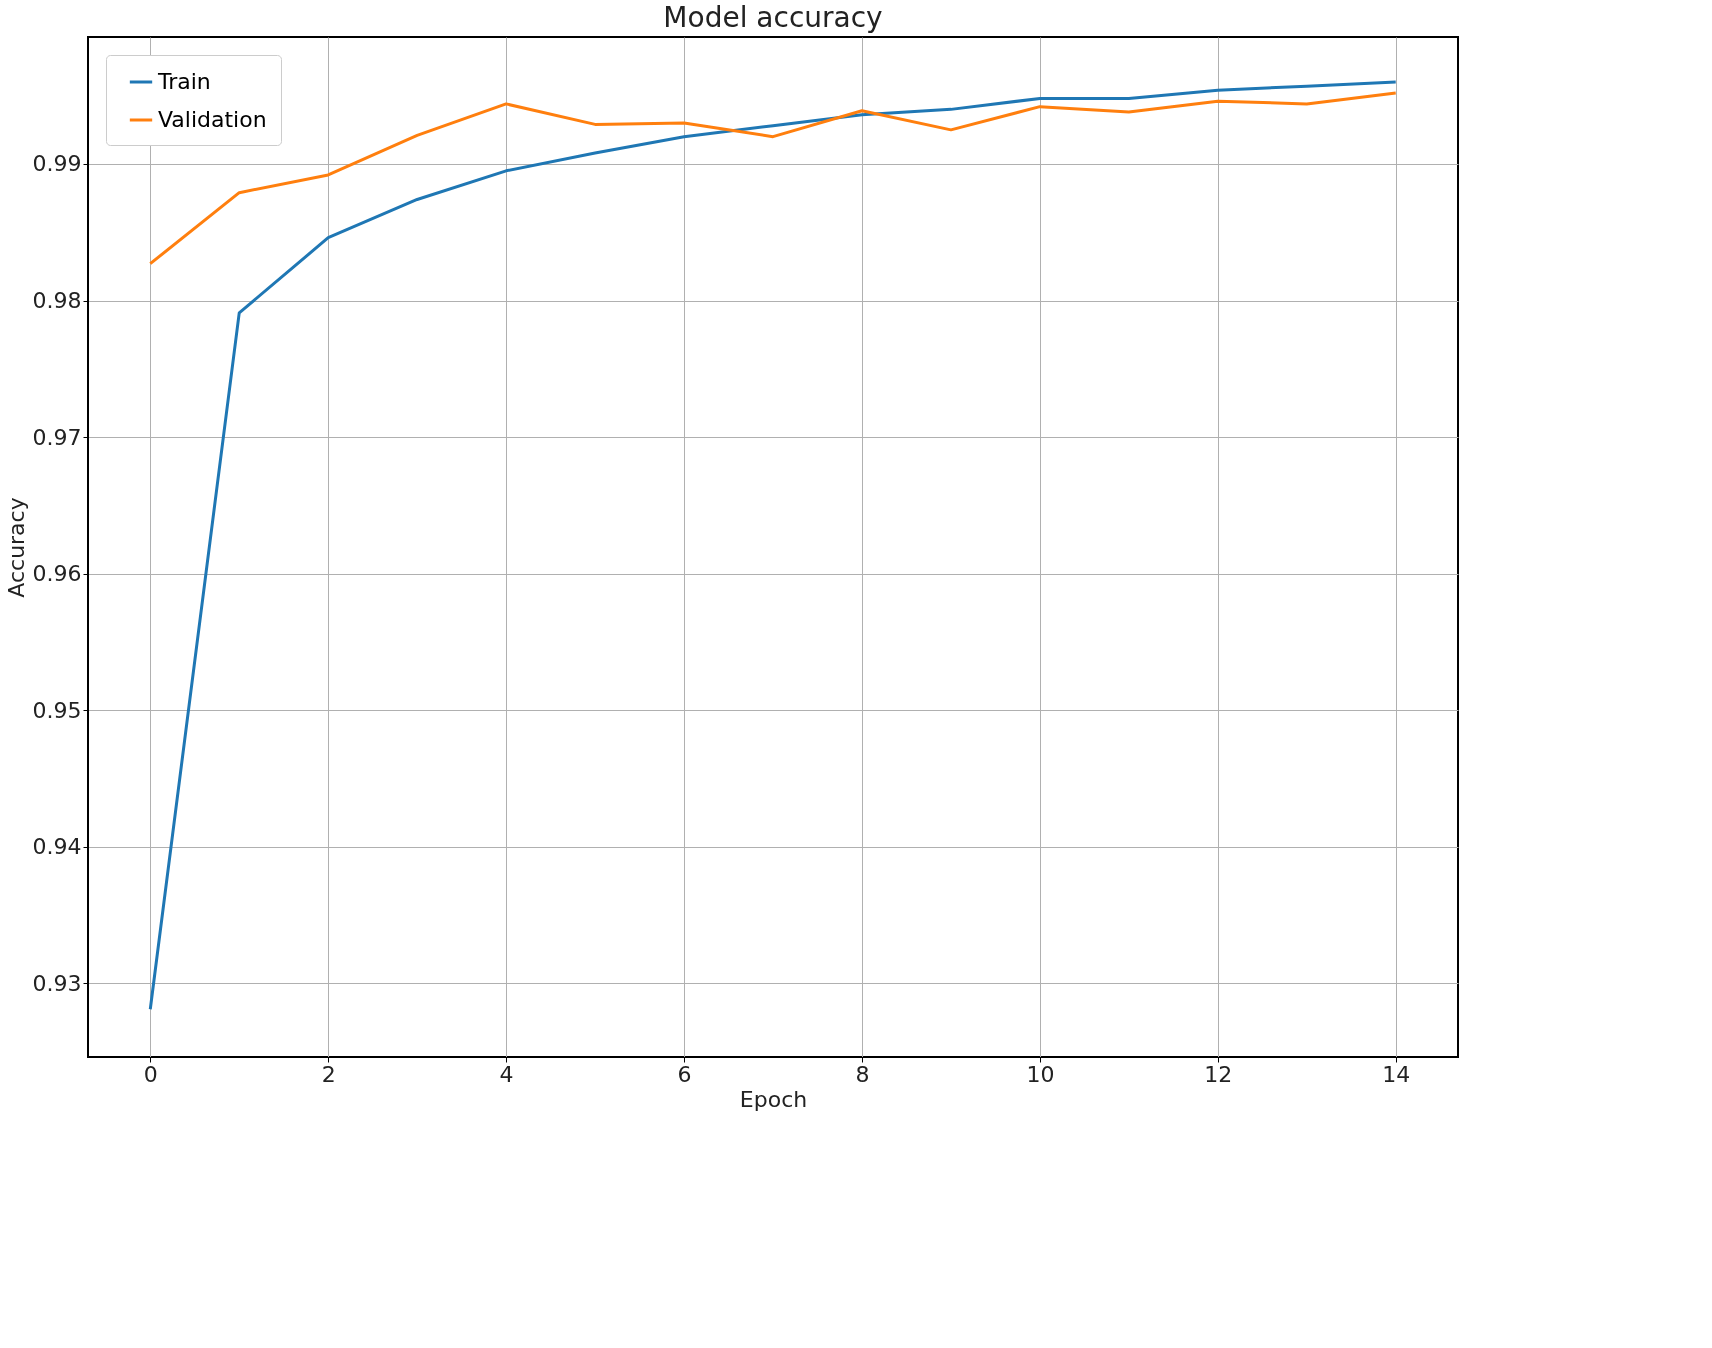 The image size is (1712, 1348). What do you see at coordinates (57, 437) in the screenshot?
I see `y-tick-label: 0.97` at bounding box center [57, 437].